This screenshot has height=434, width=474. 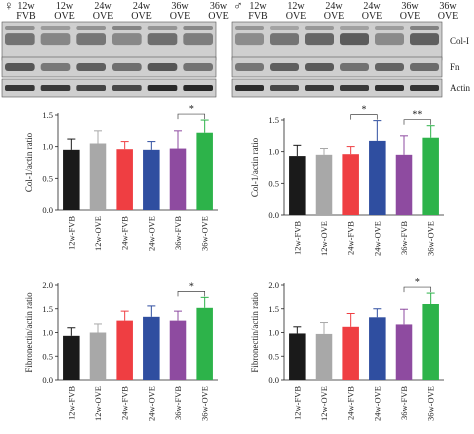 What do you see at coordinates (273, 285) in the screenshot?
I see `y-tick-label: 2.0` at bounding box center [273, 285].